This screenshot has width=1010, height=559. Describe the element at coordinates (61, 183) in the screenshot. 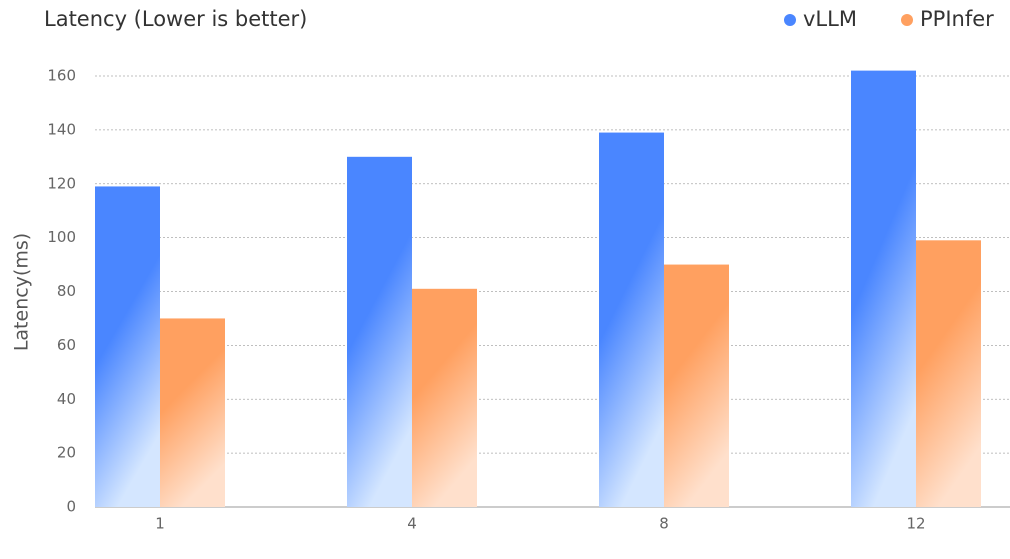

I see `y-tick-label: 120` at that location.